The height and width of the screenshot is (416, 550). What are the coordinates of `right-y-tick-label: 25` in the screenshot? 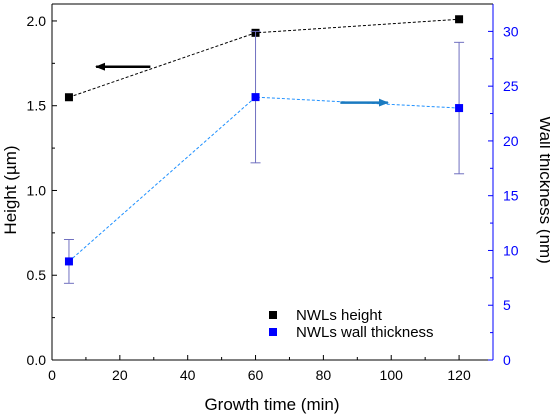 It's located at (511, 86).